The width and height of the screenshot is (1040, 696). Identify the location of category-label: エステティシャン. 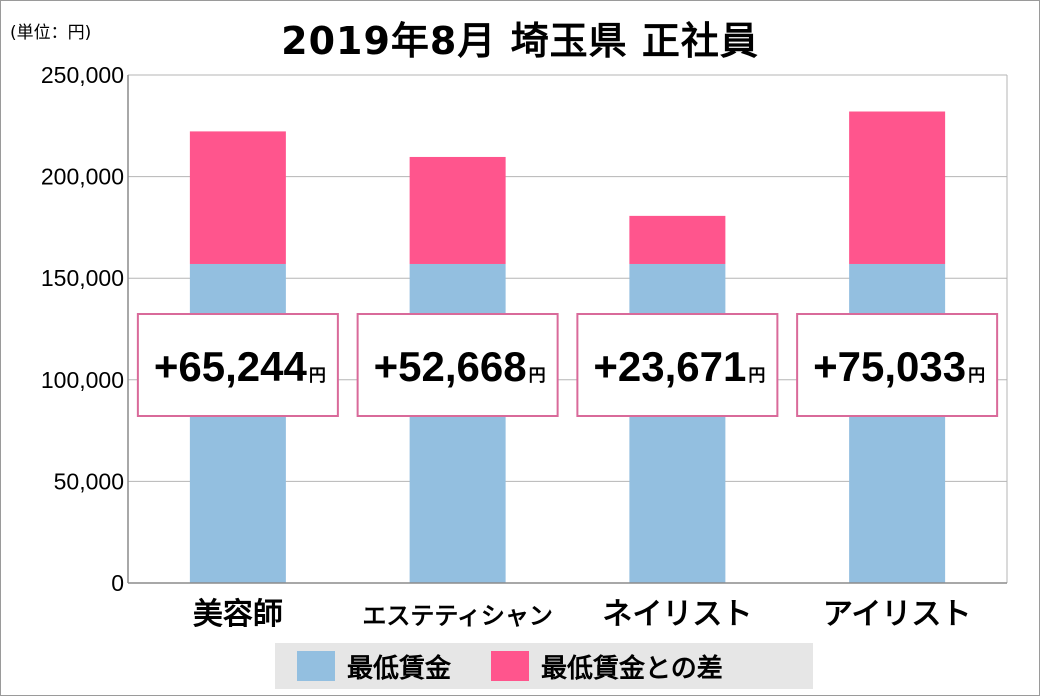
(457, 616).